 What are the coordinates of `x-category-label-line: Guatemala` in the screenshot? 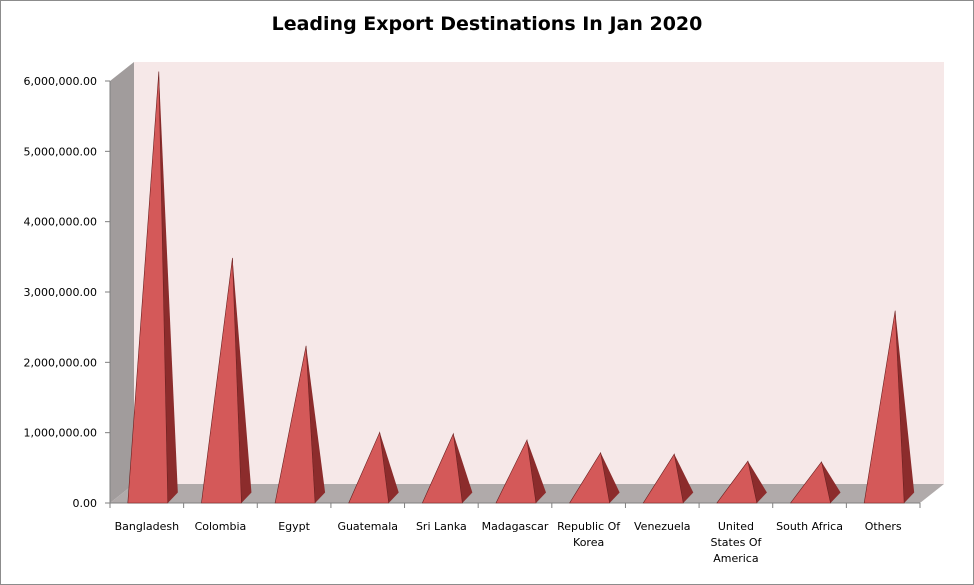 It's located at (367, 526).